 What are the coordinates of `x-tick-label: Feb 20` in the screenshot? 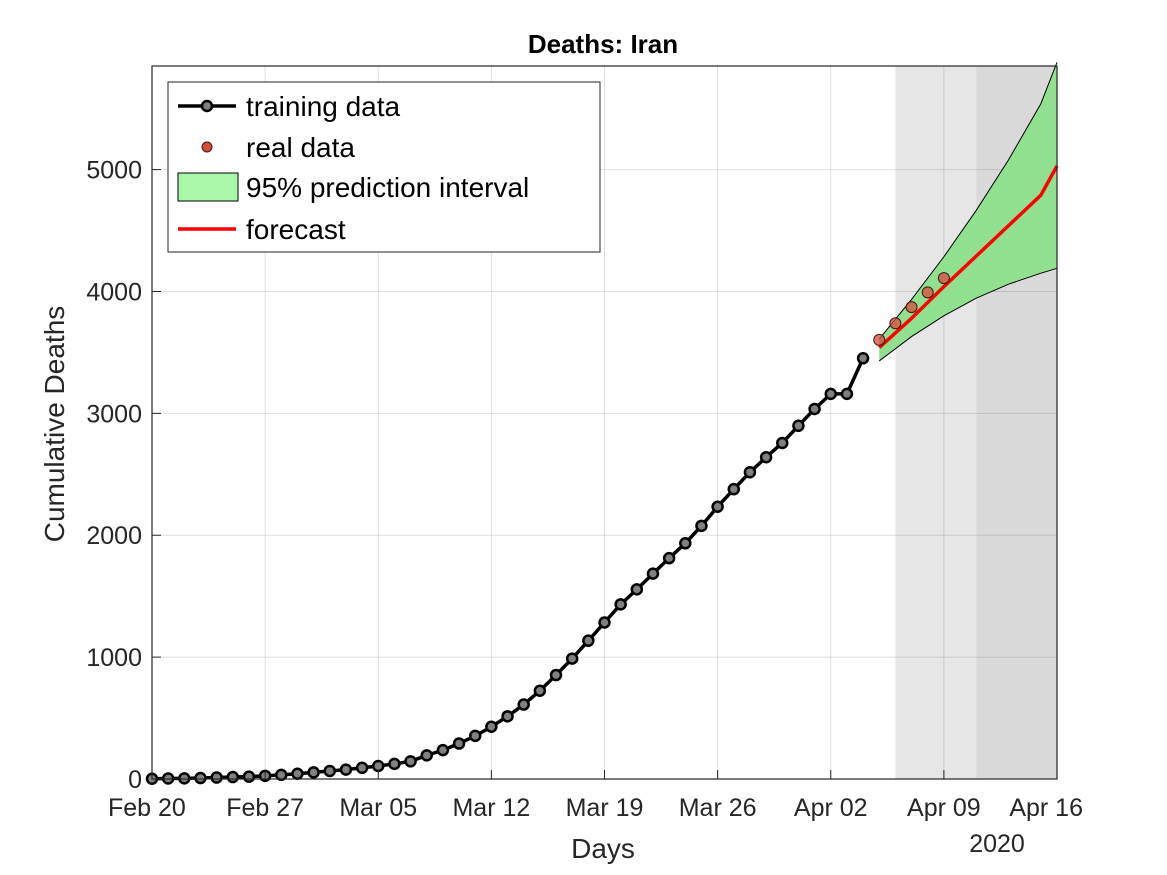 It's located at (147, 808).